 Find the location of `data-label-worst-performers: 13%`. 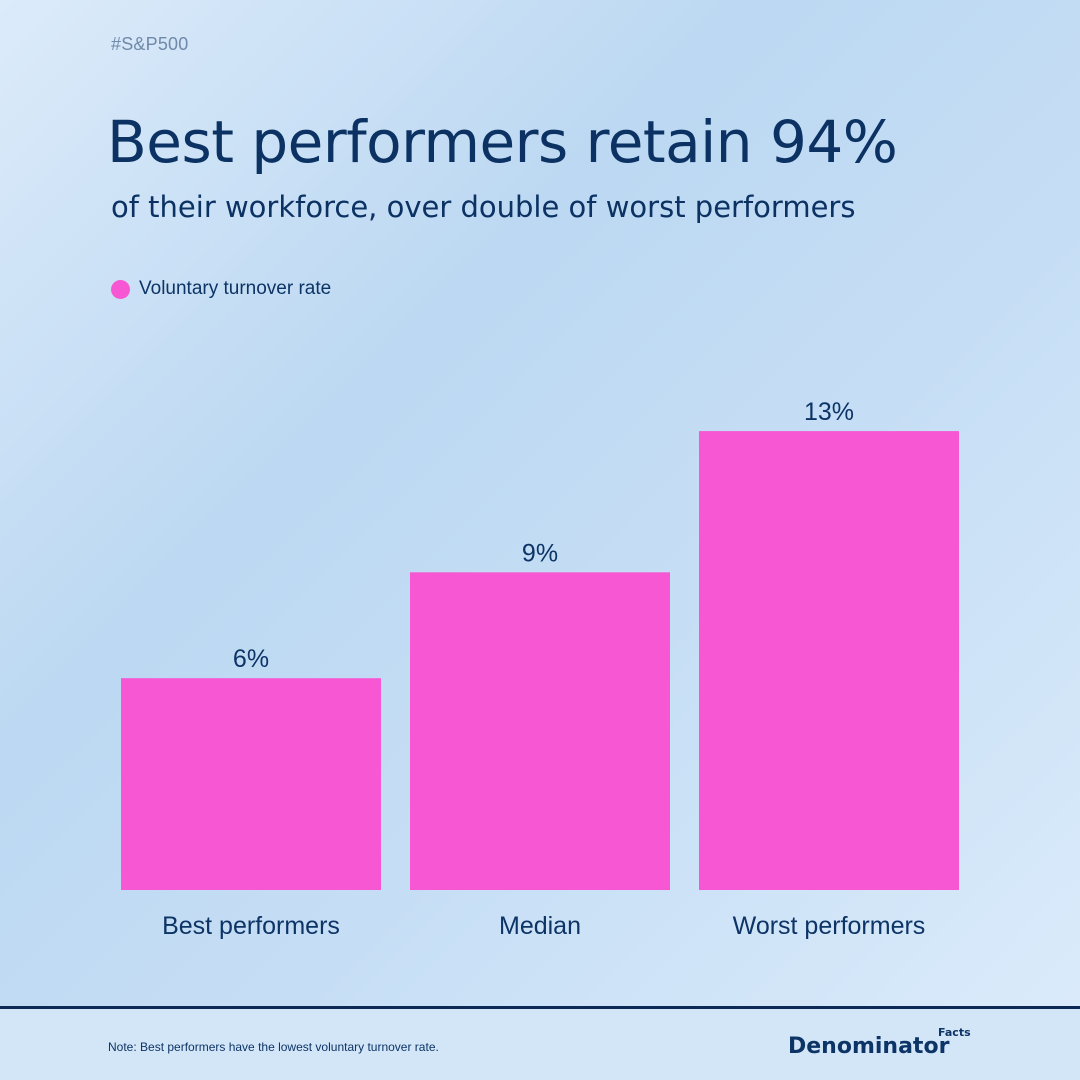

data-label-worst-performers: 13% is located at coordinates (829, 412).